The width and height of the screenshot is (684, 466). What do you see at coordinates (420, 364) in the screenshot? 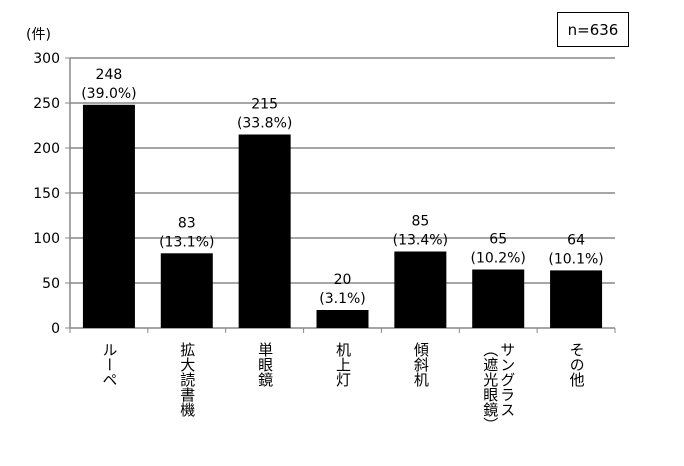
I see `x-tick-label: 傾斜机` at bounding box center [420, 364].